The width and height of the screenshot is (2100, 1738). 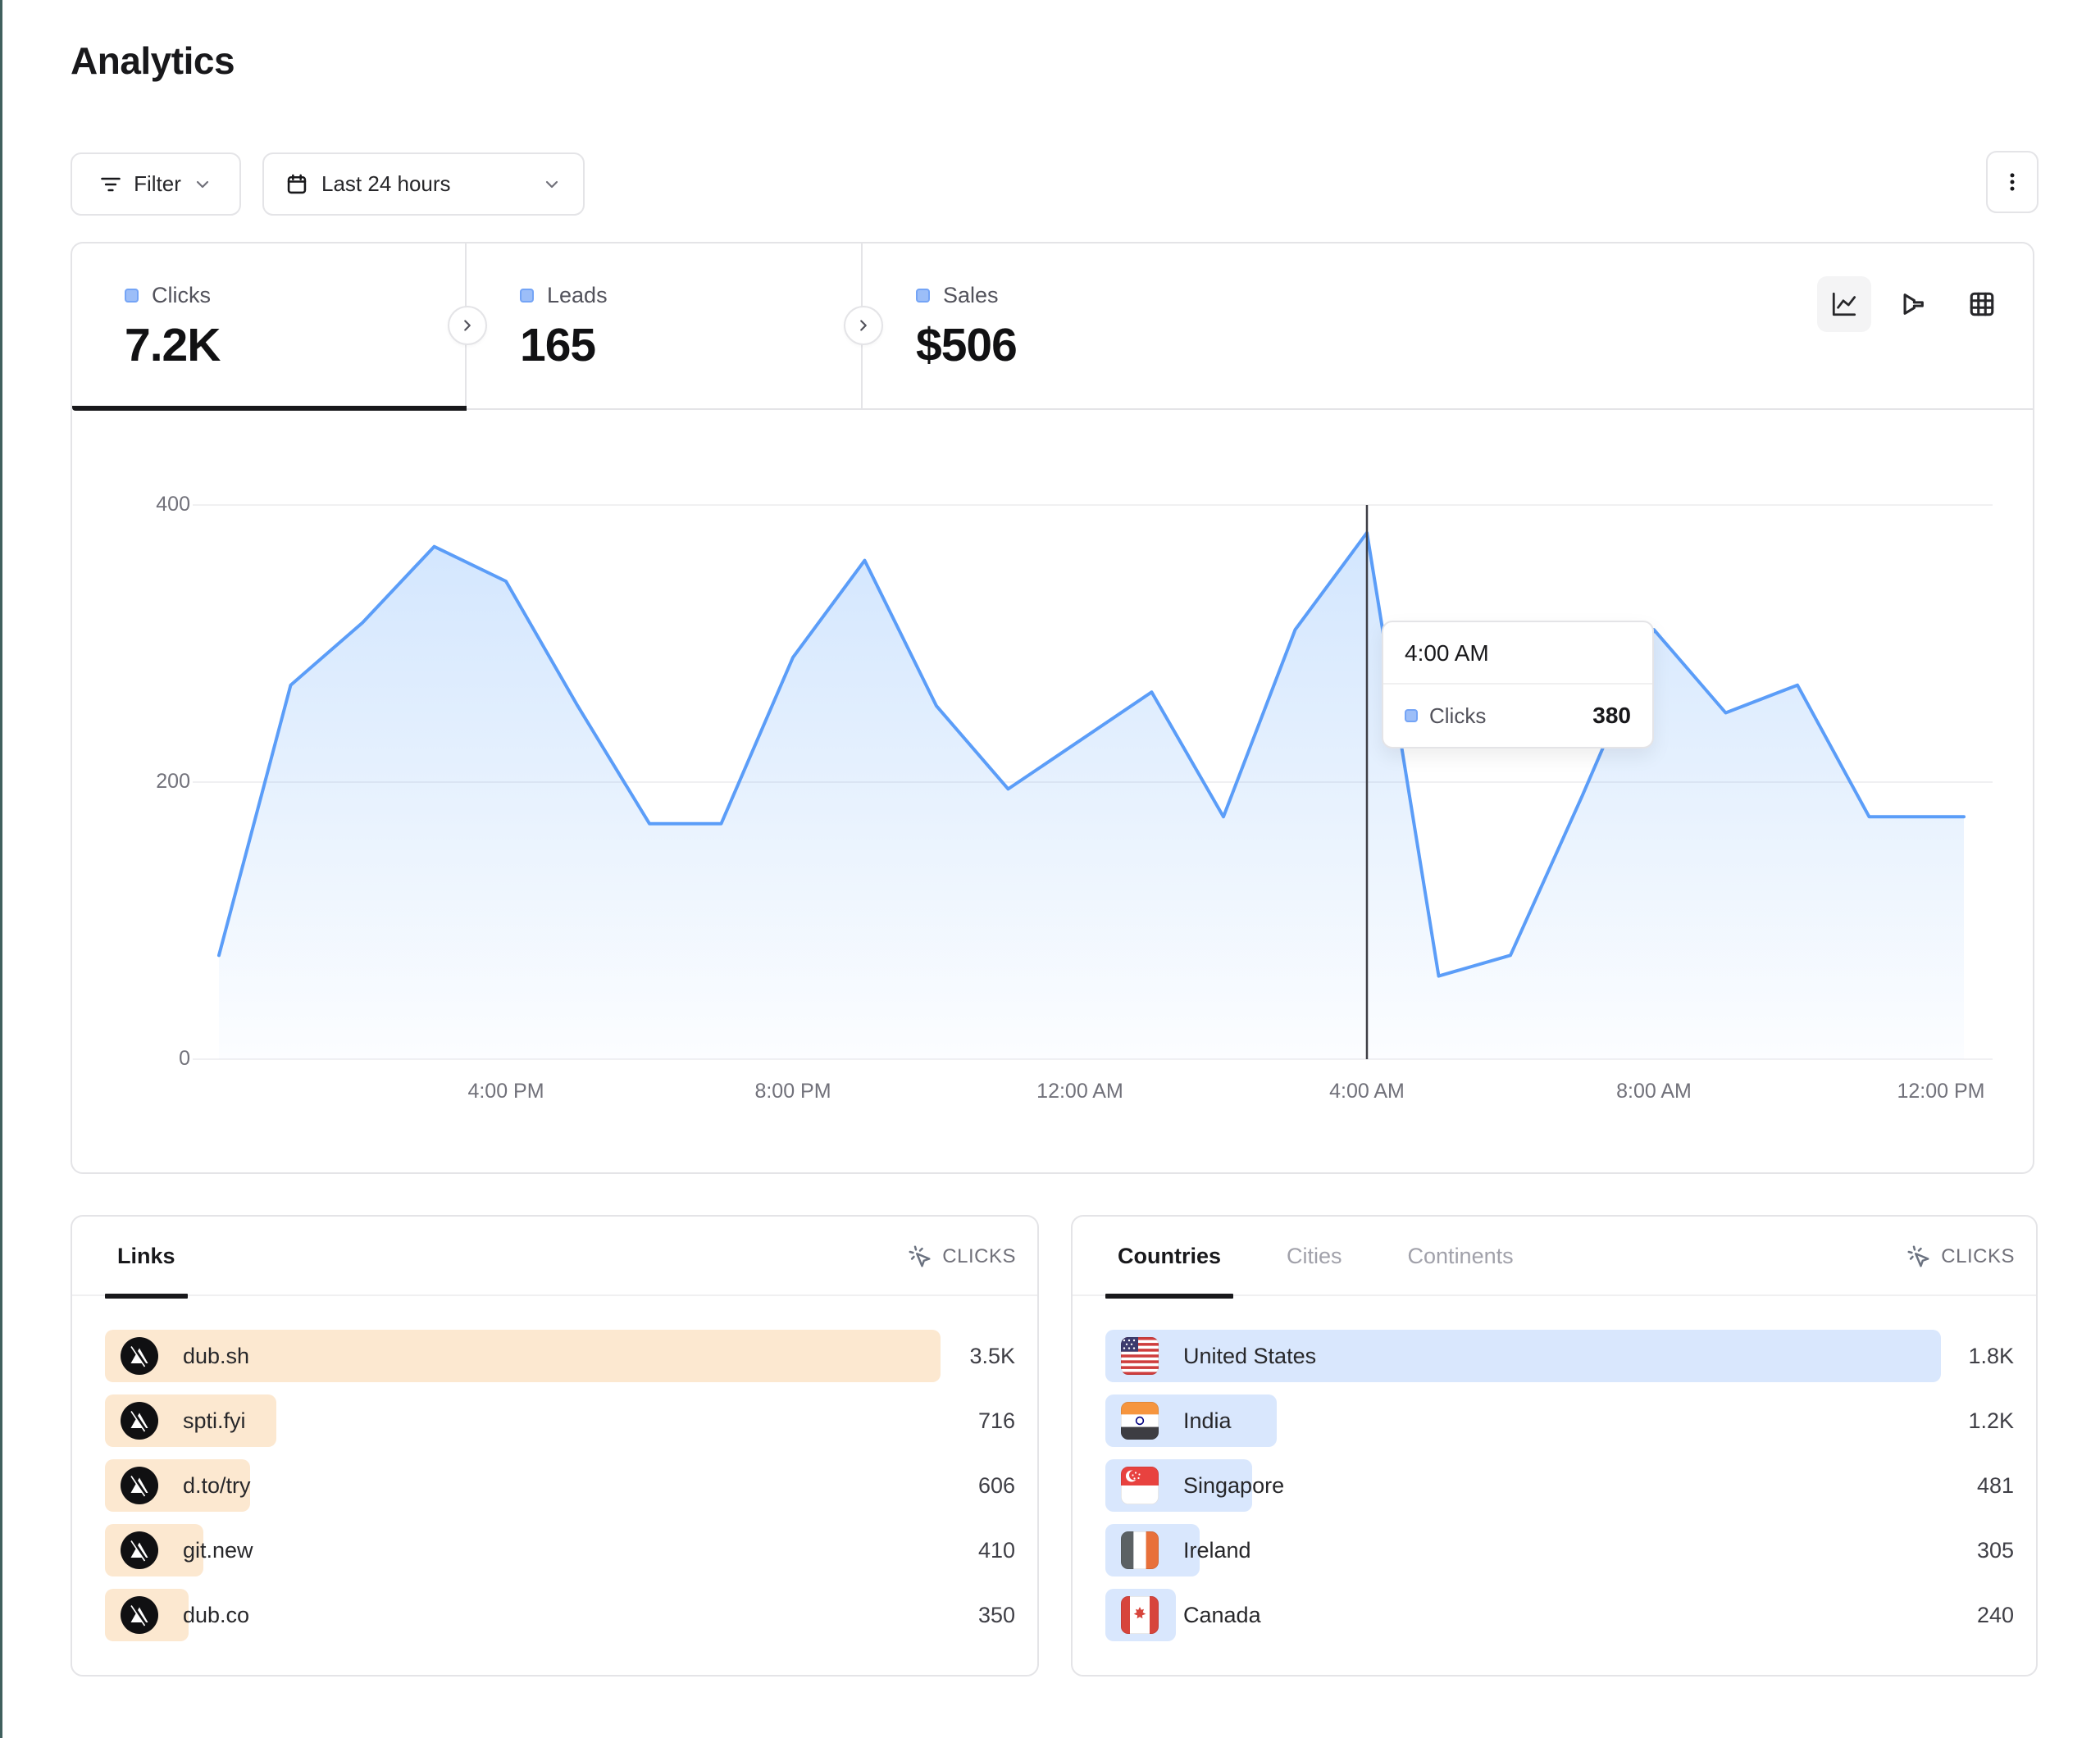 What do you see at coordinates (1460, 1256) in the screenshot?
I see `countries-tab-continents: Continents` at bounding box center [1460, 1256].